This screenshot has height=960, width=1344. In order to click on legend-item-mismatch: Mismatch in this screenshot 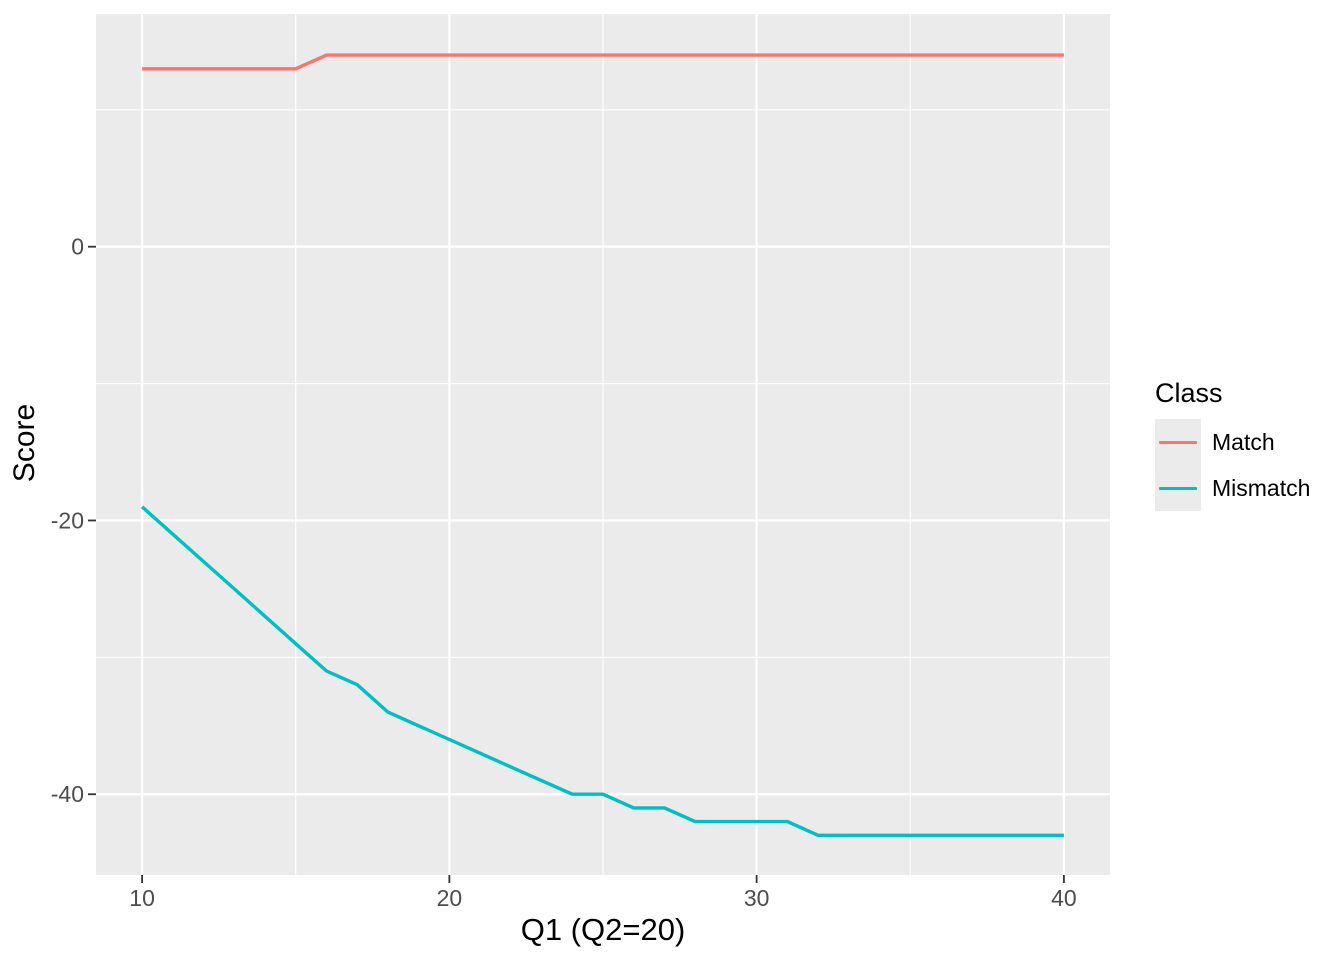, I will do `click(1233, 488)`.